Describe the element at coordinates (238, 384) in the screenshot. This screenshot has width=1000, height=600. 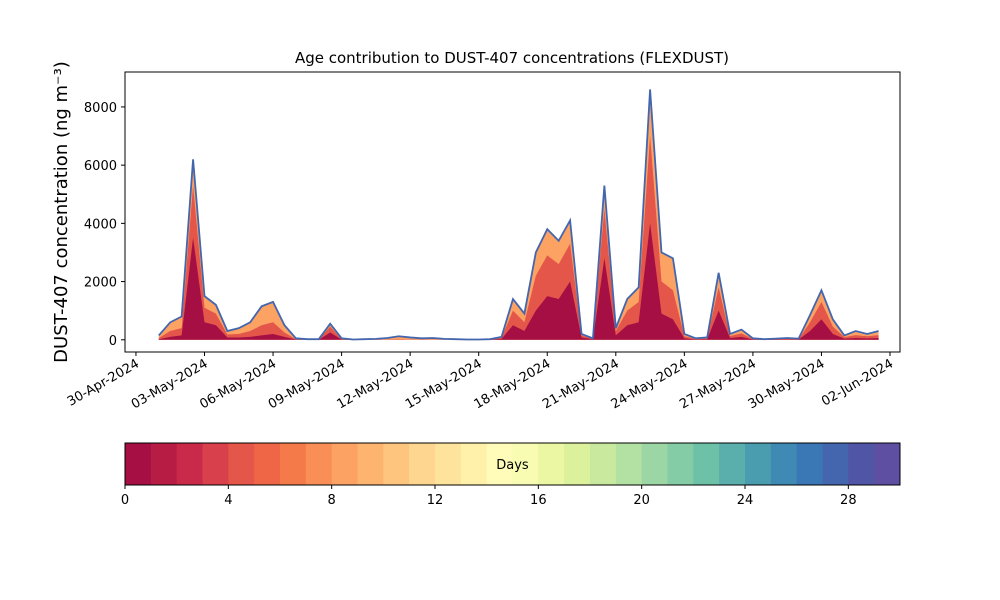
I see `x-tick-label: 06-May-2024` at that location.